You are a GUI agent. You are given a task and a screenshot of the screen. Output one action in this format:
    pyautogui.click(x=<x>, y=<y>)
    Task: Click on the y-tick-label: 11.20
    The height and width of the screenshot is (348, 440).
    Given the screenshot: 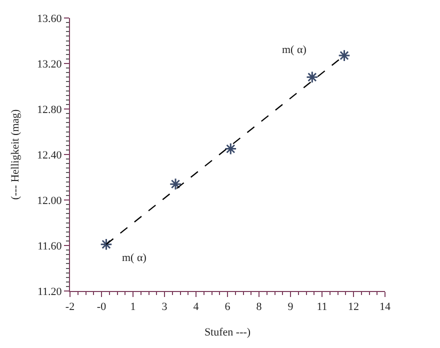 What is the action you would take?
    pyautogui.click(x=49, y=292)
    